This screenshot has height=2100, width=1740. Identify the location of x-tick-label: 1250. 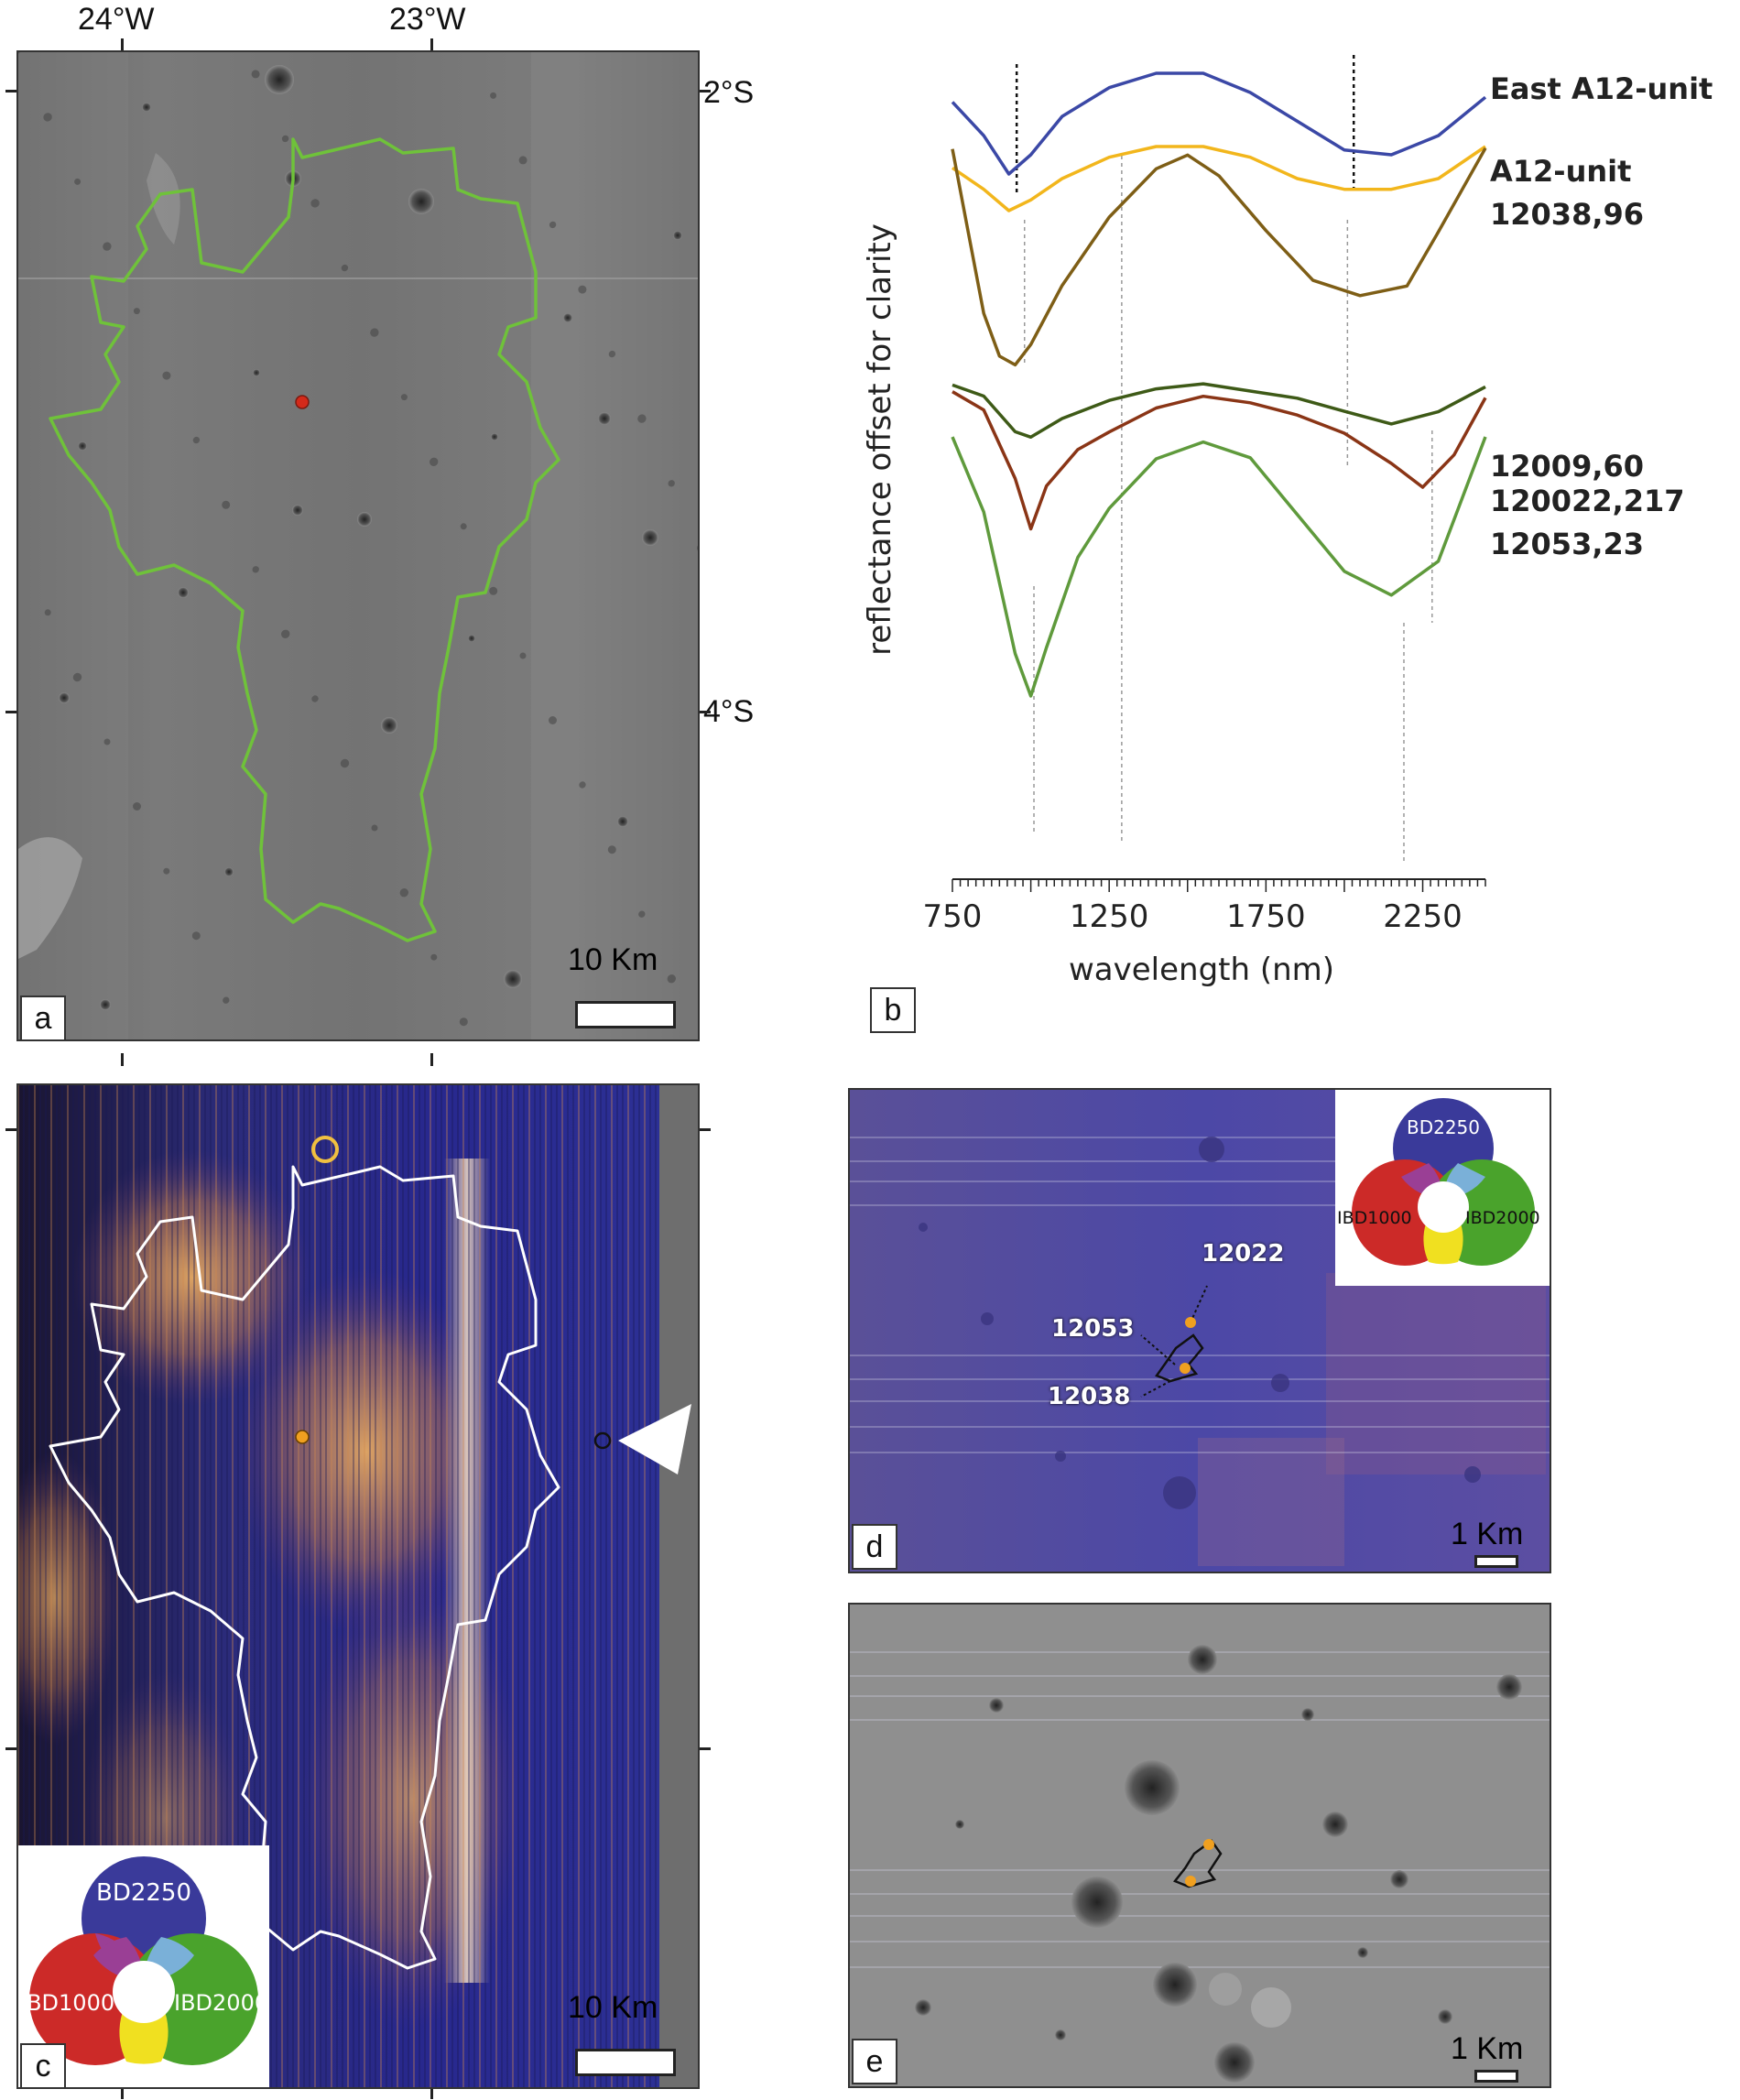
(1109, 916).